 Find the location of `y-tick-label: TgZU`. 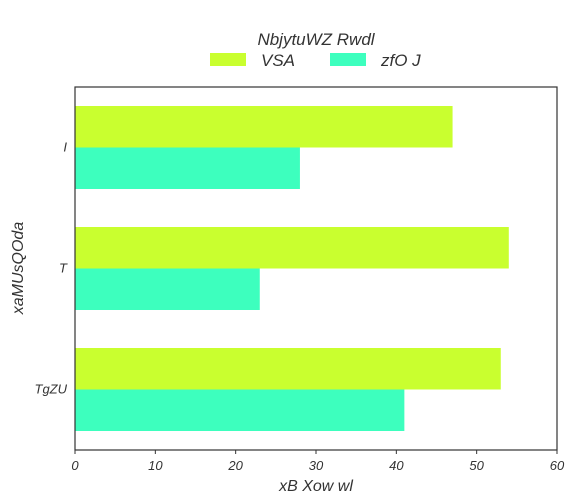

y-tick-label: TgZU is located at coordinates (51, 389).